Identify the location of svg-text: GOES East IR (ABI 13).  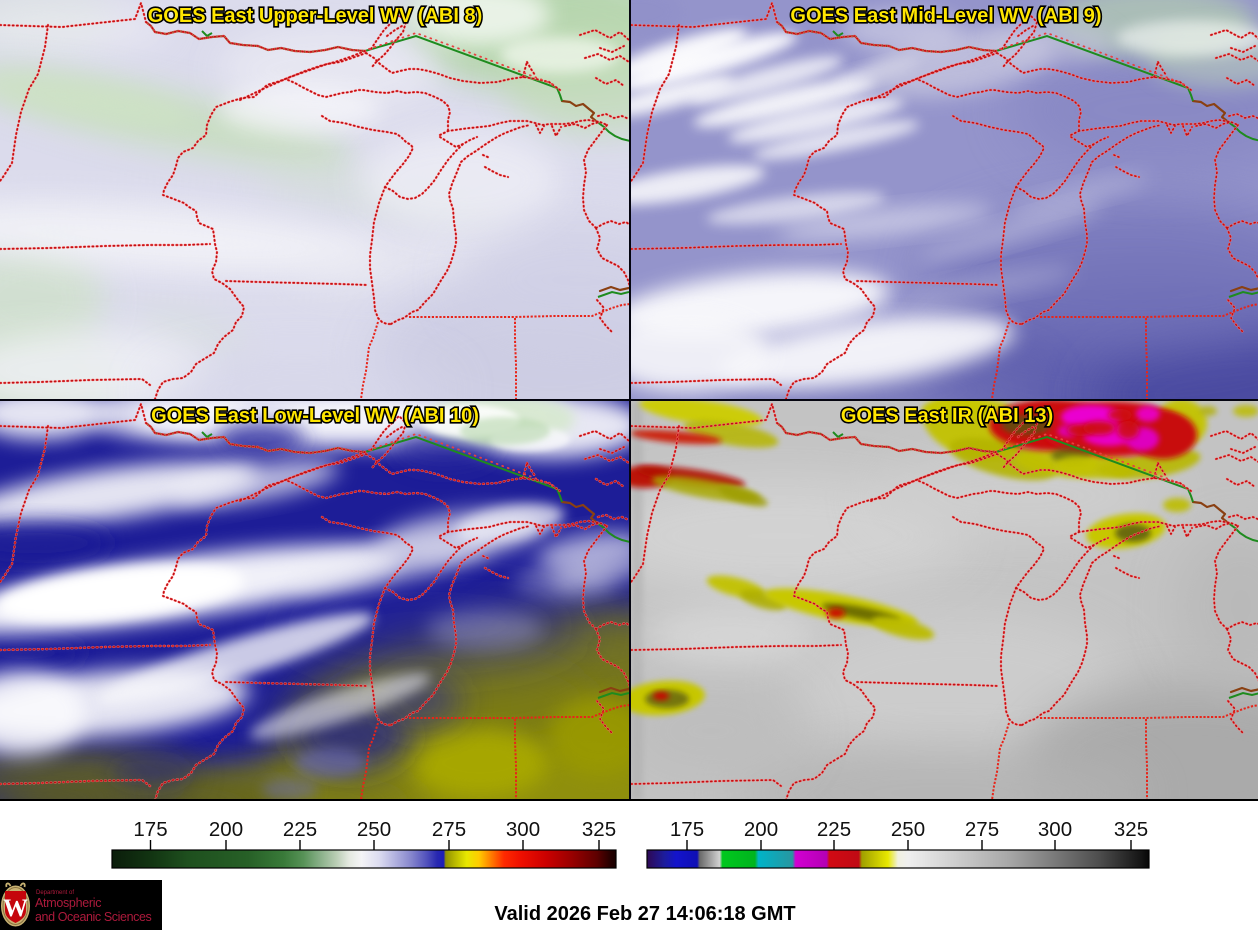
(947, 416).